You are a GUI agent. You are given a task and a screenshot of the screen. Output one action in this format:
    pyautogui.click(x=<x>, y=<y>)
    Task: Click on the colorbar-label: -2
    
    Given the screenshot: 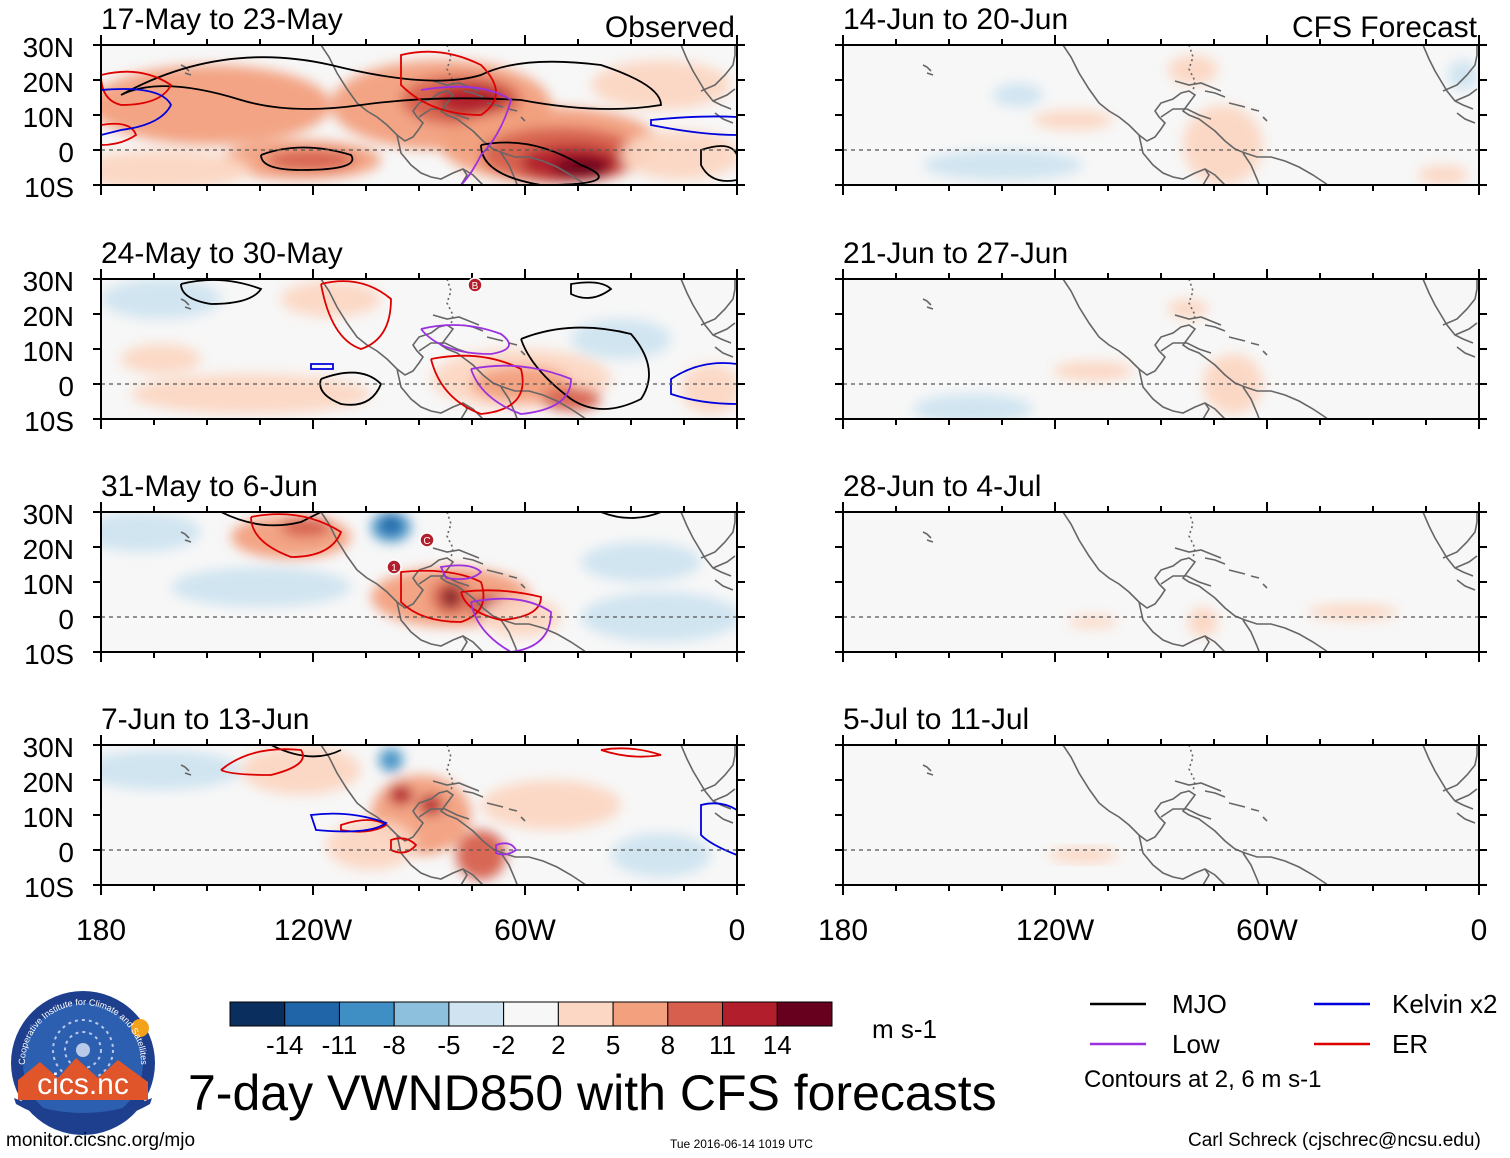 What is the action you would take?
    pyautogui.click(x=503, y=1045)
    